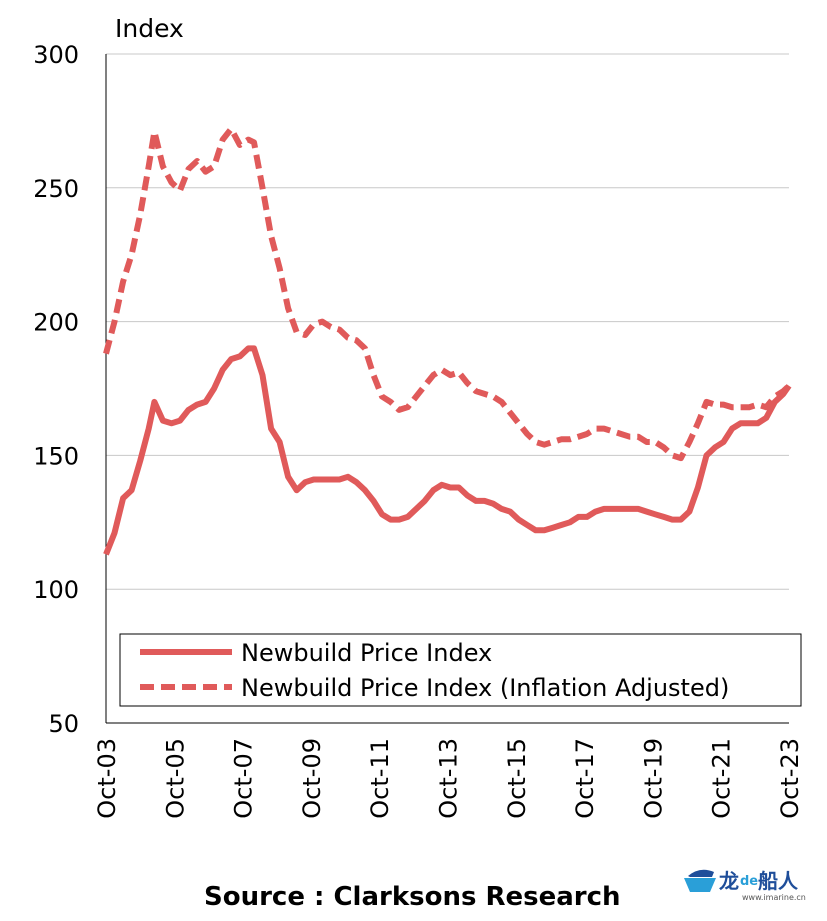  I want to click on x-tick-label: Oct-15, so click(517, 778).